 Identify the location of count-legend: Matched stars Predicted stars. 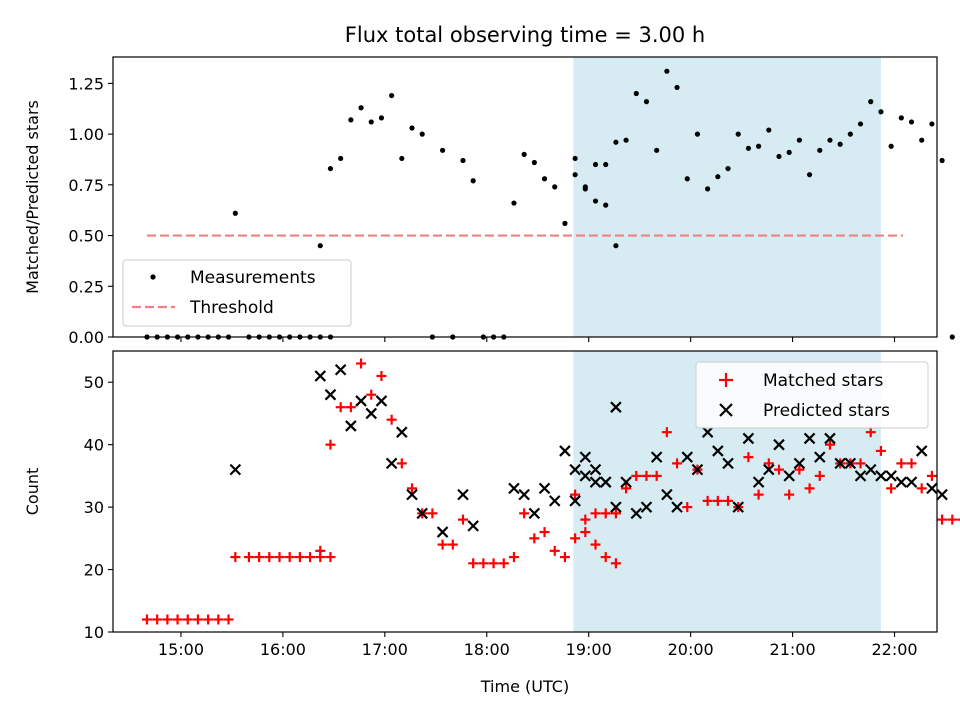
(812, 395).